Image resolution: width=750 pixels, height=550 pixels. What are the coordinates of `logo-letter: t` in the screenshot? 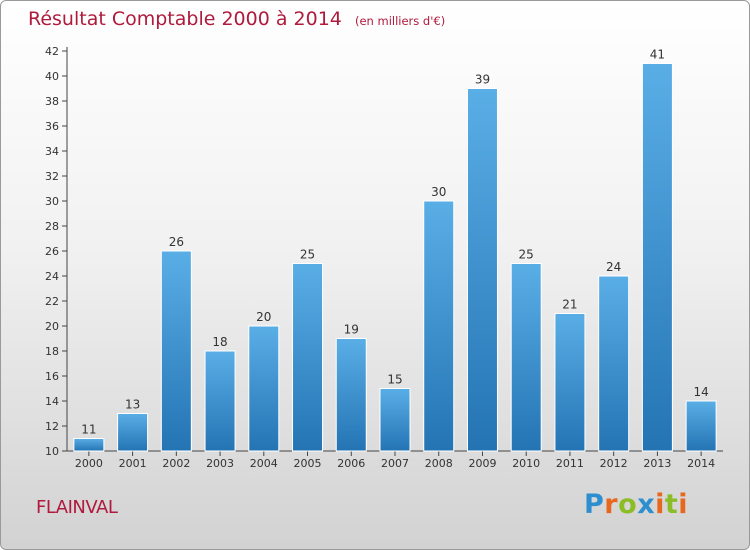 It's located at (671, 504).